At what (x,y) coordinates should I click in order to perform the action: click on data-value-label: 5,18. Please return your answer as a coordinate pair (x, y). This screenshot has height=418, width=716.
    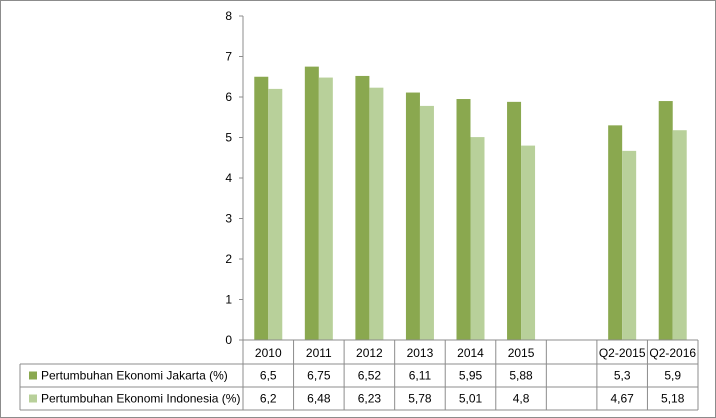
    Looking at the image, I should click on (673, 399).